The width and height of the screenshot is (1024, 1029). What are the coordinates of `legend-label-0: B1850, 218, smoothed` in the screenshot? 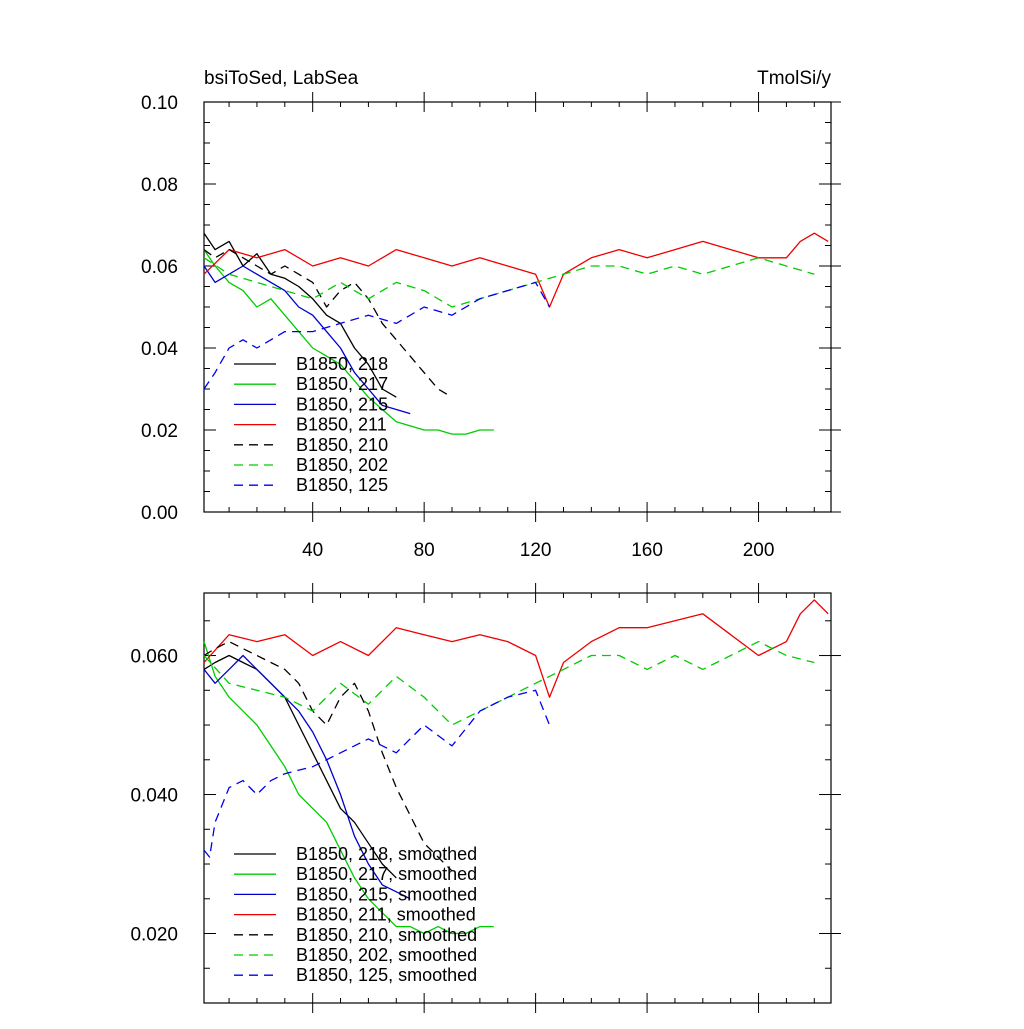 It's located at (386, 854).